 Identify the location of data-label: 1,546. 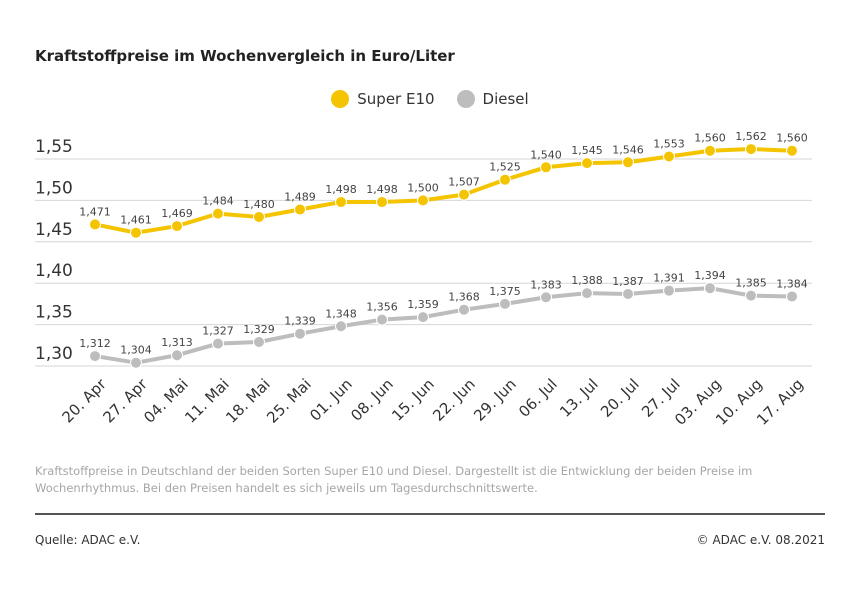
(628, 149).